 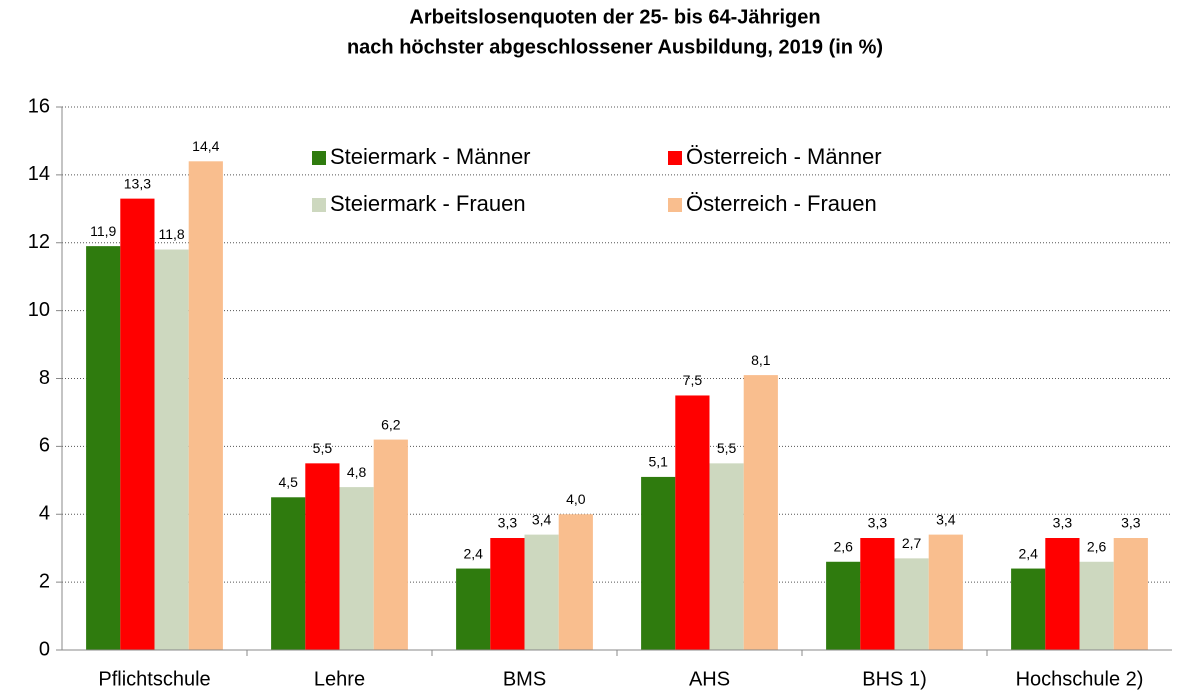 I want to click on data-label: 11,9, so click(x=103, y=231).